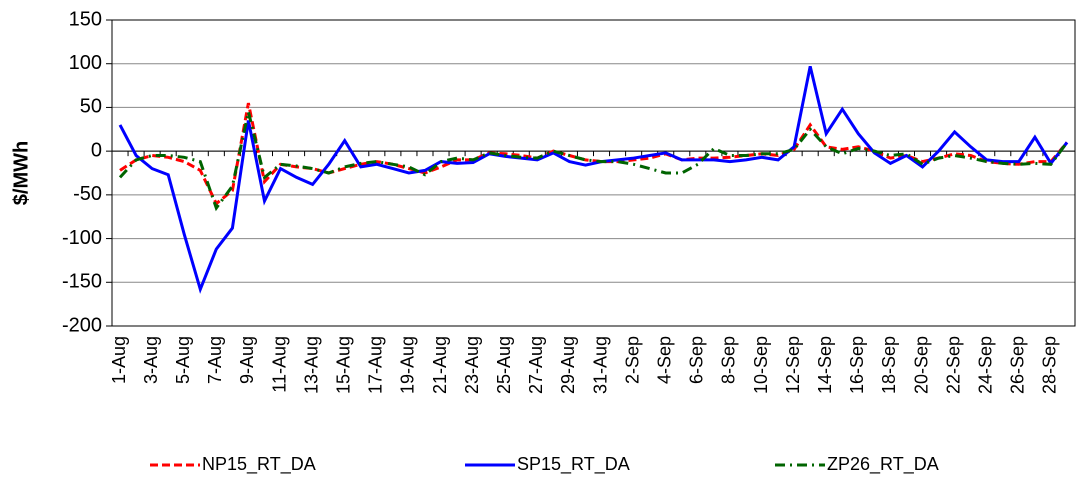 The width and height of the screenshot is (1082, 483). I want to click on x-tick-label: 5-Aug, so click(183, 360).